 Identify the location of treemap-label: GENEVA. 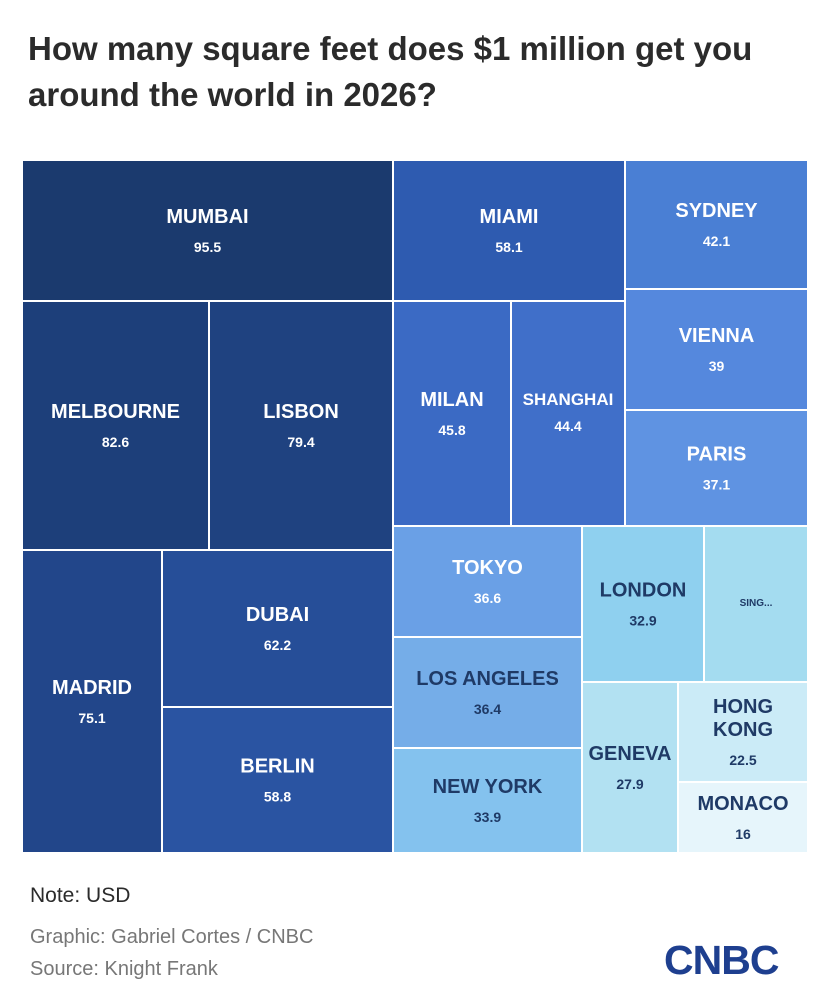
(630, 754).